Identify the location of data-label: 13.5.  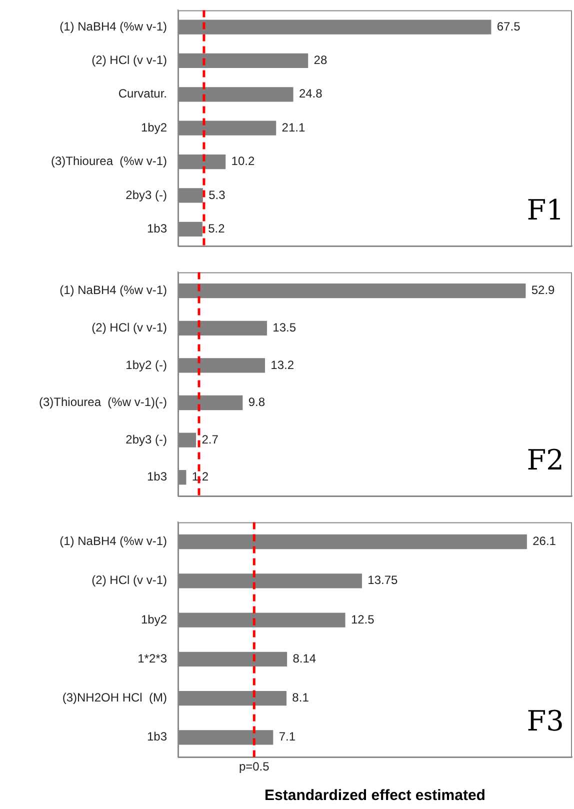
(284, 327).